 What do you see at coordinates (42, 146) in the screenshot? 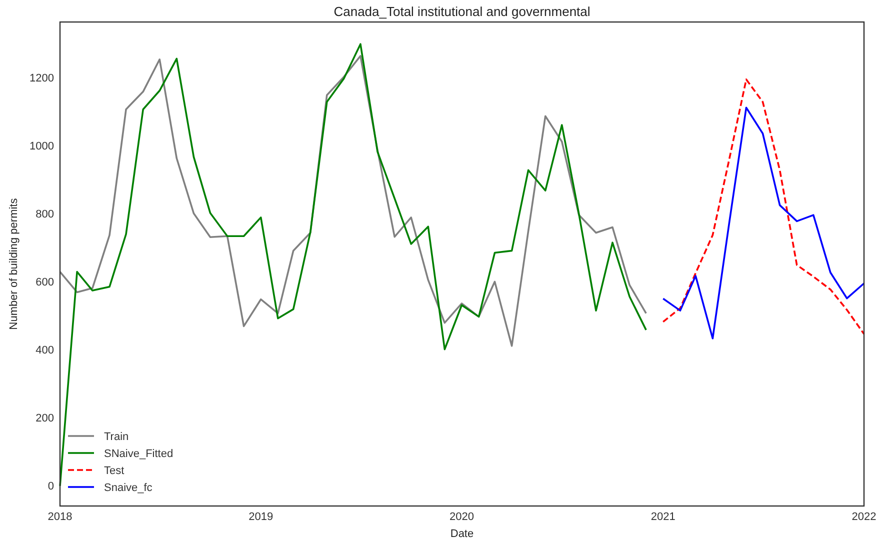
I see `y-tick-label: 1000` at bounding box center [42, 146].